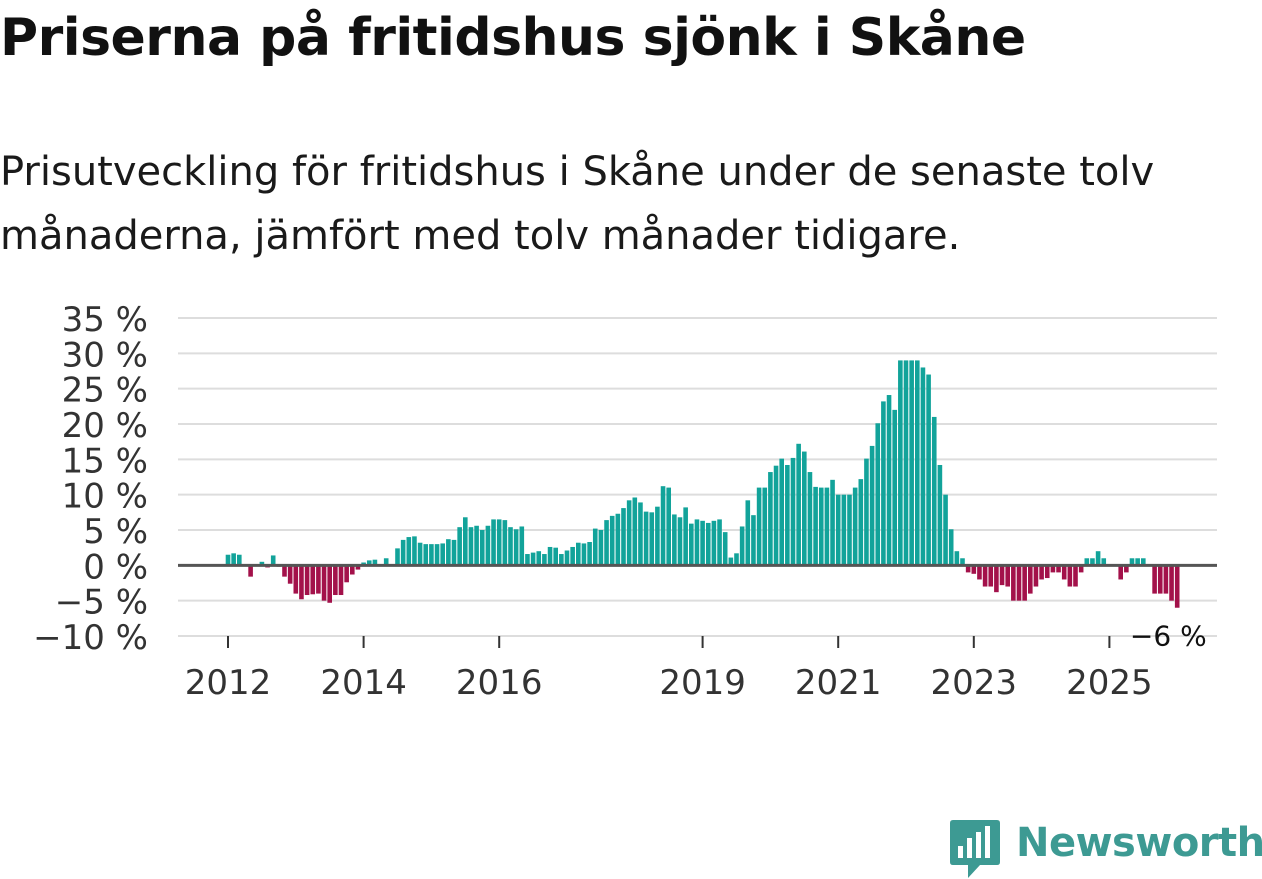 The width and height of the screenshot is (1262, 879). I want to click on y-tick-label: 5 %, so click(115, 532).